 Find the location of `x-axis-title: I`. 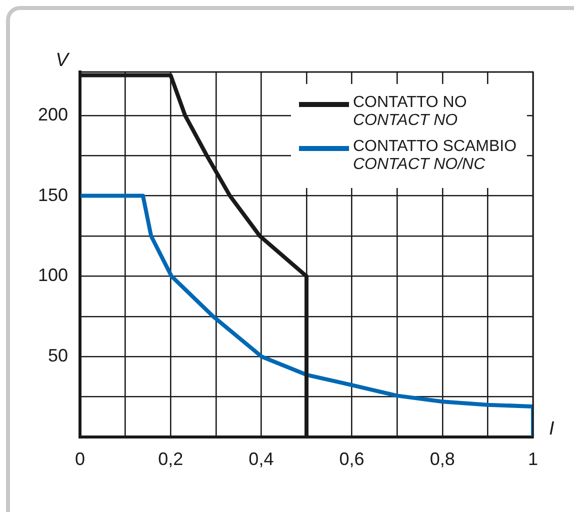

x-axis-title: I is located at coordinates (552, 429).